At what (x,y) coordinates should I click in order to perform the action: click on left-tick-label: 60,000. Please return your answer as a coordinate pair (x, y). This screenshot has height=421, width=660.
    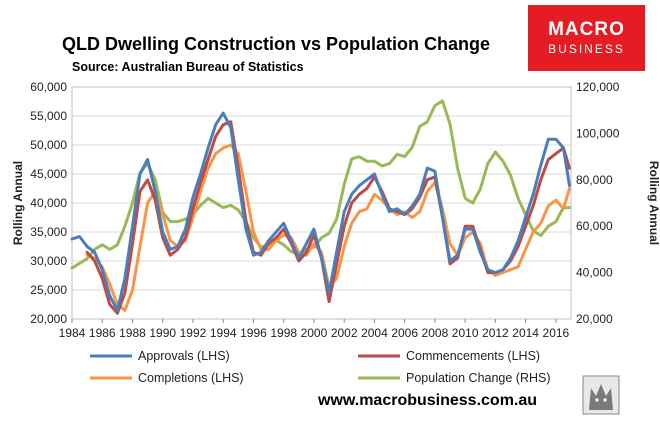
    Looking at the image, I should click on (48, 87).